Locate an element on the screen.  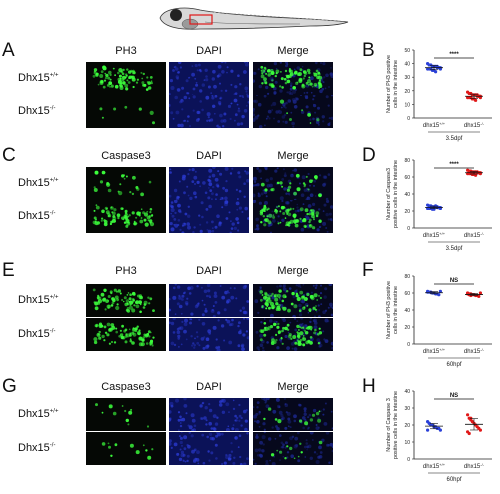
y-tick-label: 60 is located at coordinates (407, 178).